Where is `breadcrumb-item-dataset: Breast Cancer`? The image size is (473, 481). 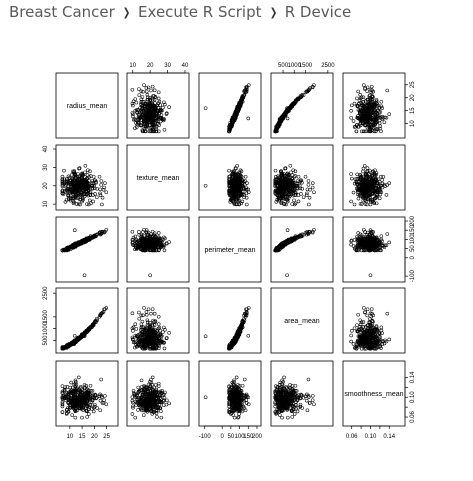 breadcrumb-item-dataset: Breast Cancer is located at coordinates (62, 12).